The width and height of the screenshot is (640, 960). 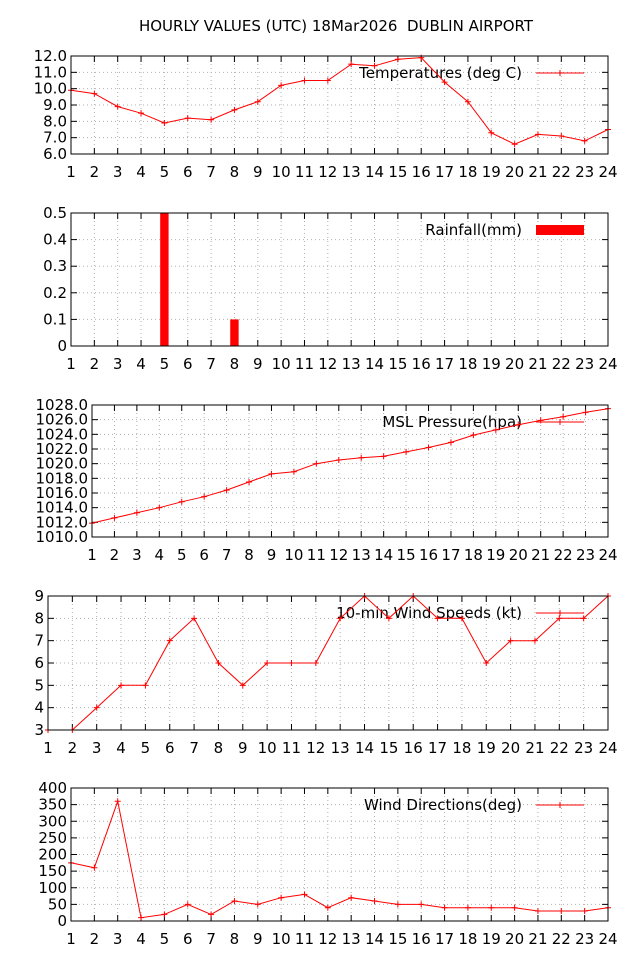 I want to click on y-tick-label: 7, so click(x=39, y=641).